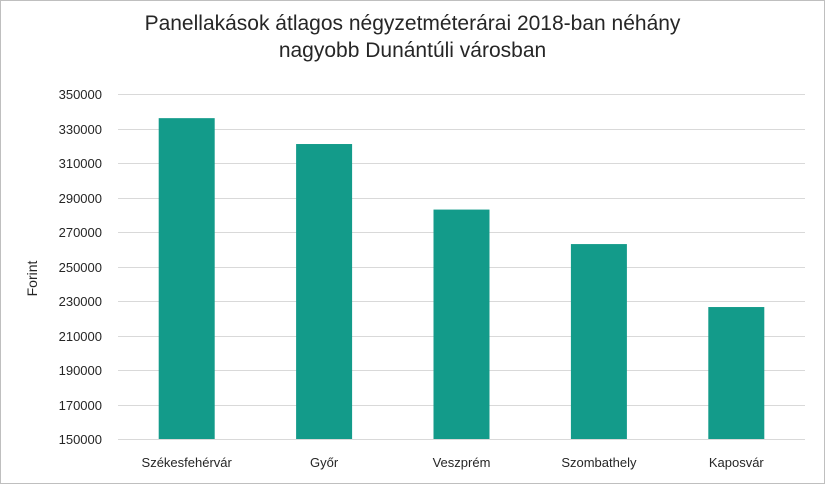 This screenshot has height=484, width=825. I want to click on x-tick-label: Kaposvár, so click(737, 462).